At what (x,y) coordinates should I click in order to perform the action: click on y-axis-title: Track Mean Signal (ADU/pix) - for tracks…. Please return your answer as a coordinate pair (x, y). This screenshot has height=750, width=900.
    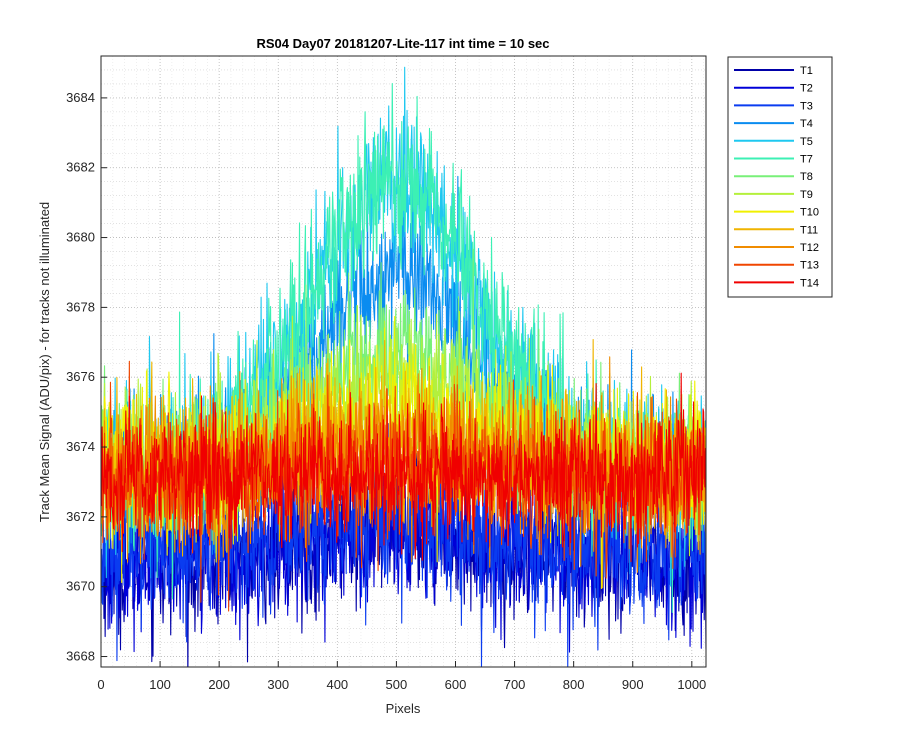
    Looking at the image, I should click on (44, 362).